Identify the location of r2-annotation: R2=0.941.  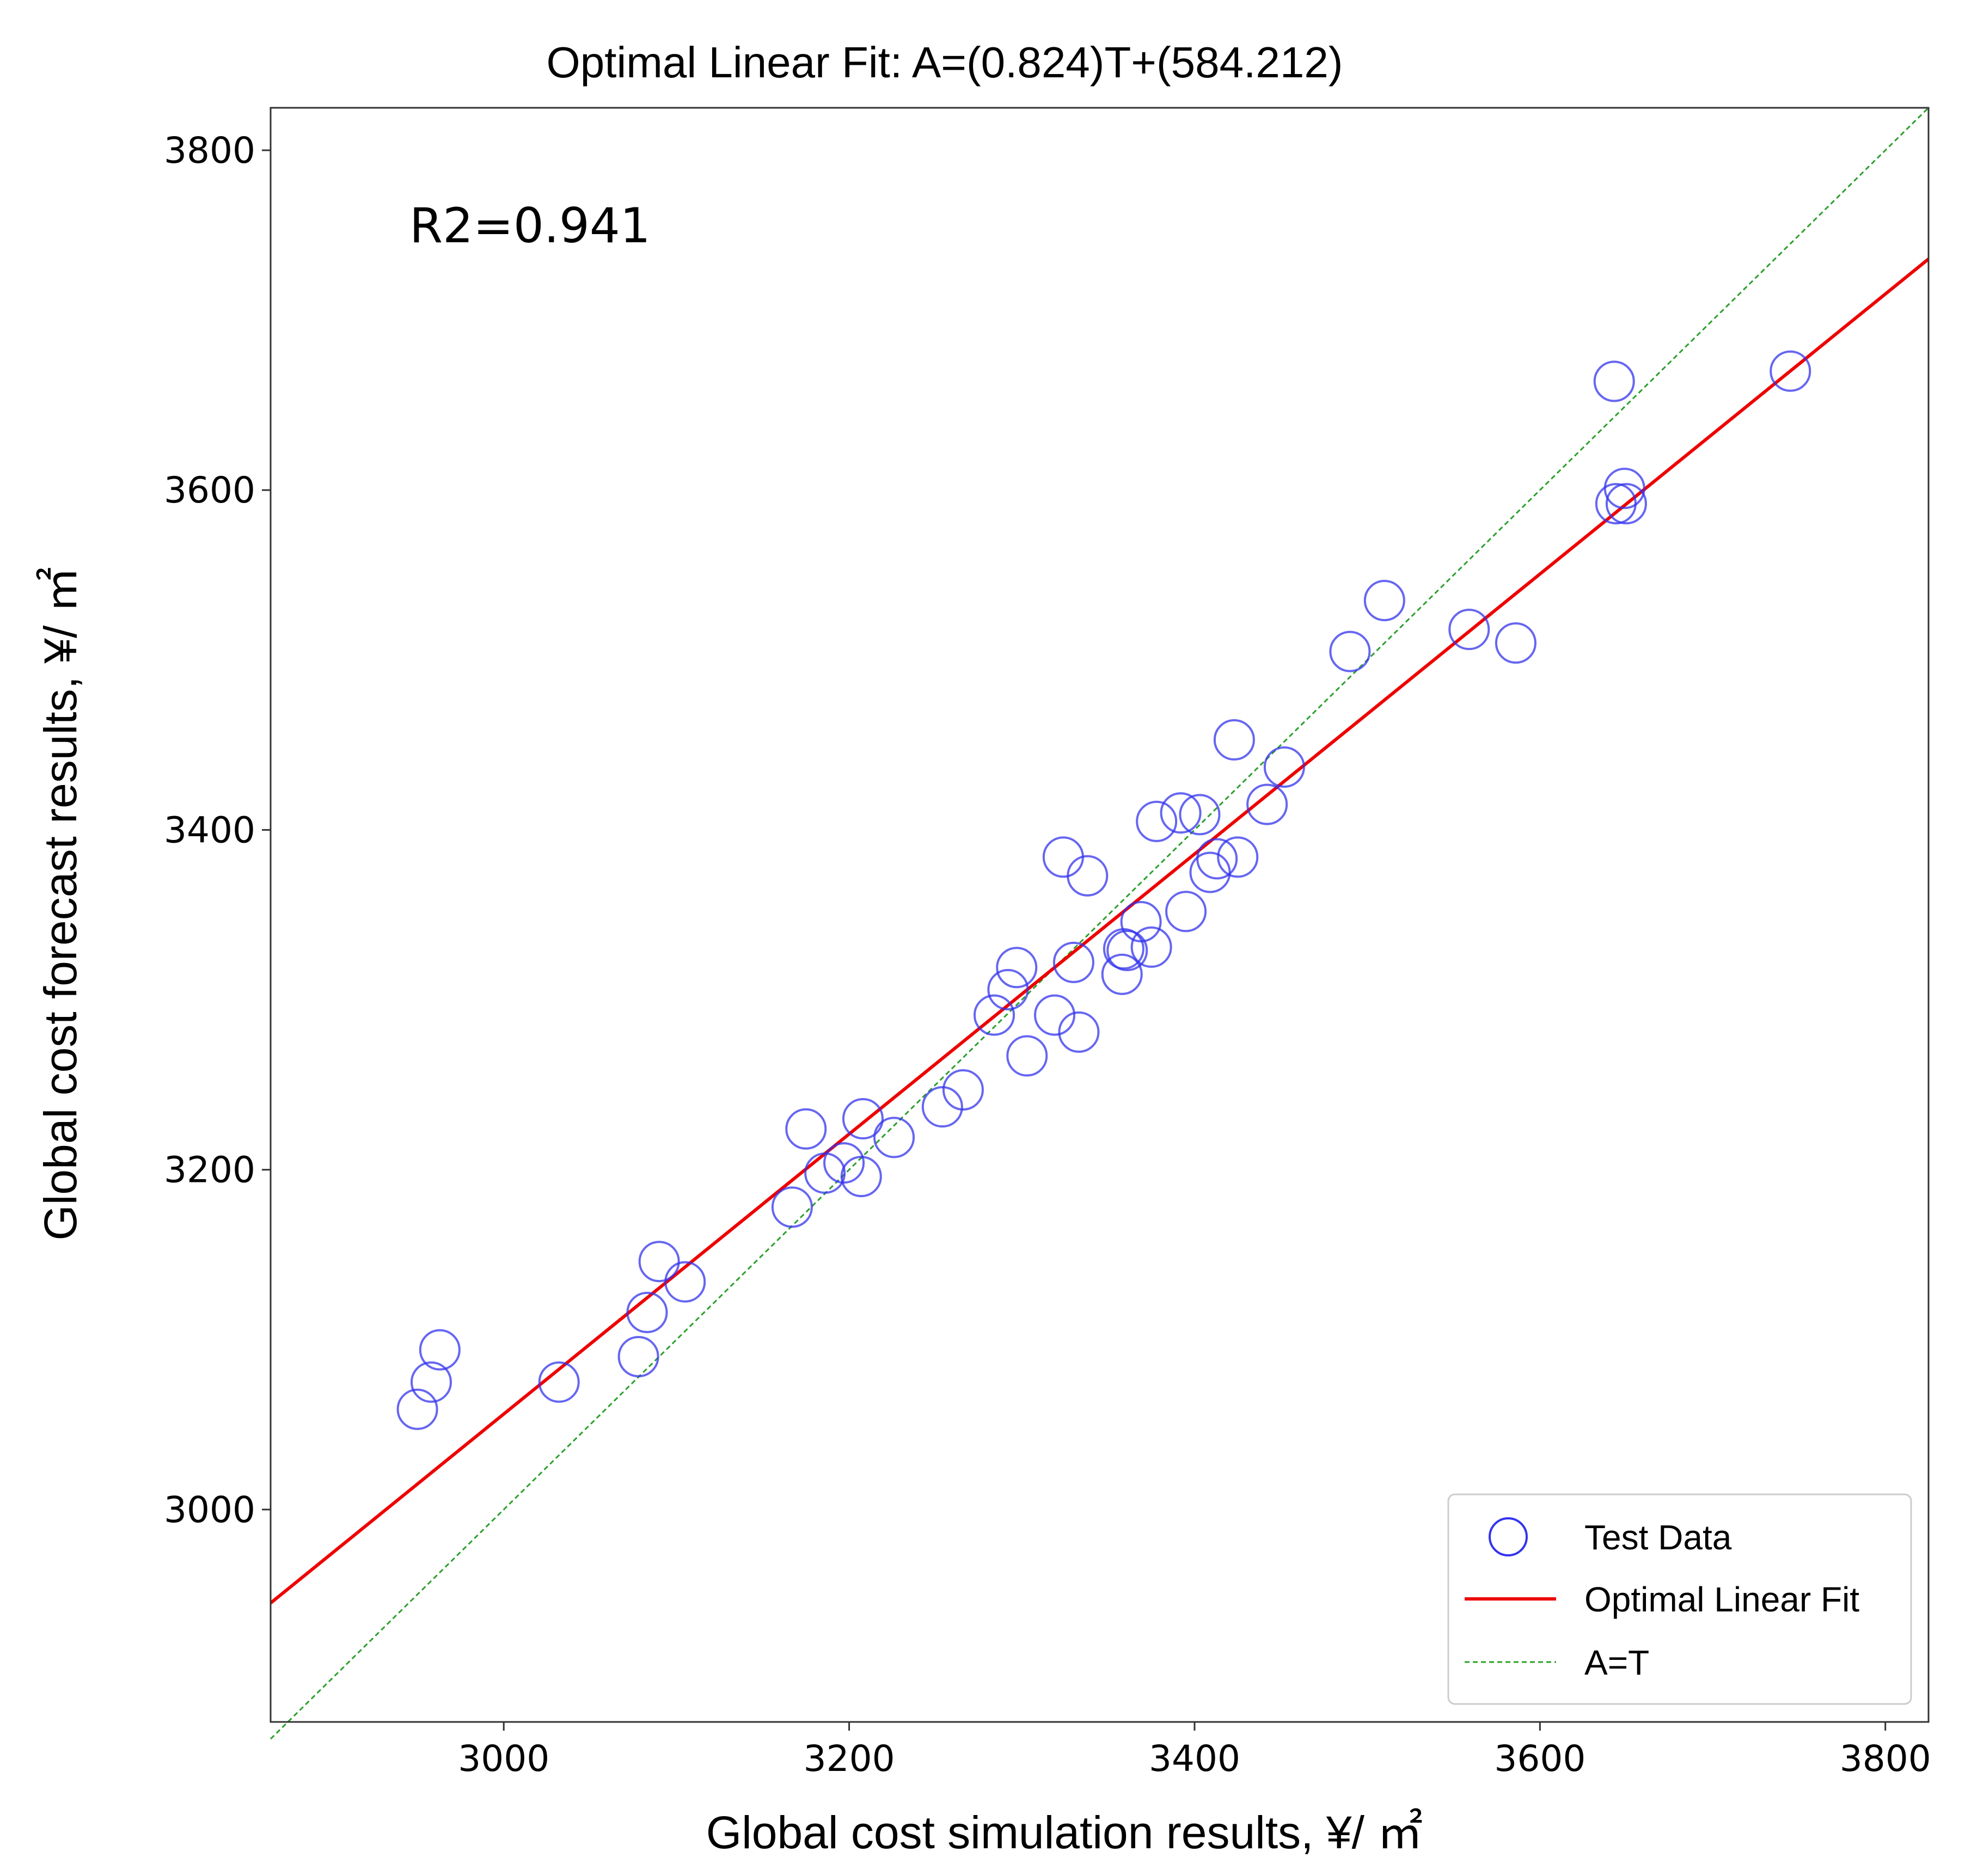
(530, 226).